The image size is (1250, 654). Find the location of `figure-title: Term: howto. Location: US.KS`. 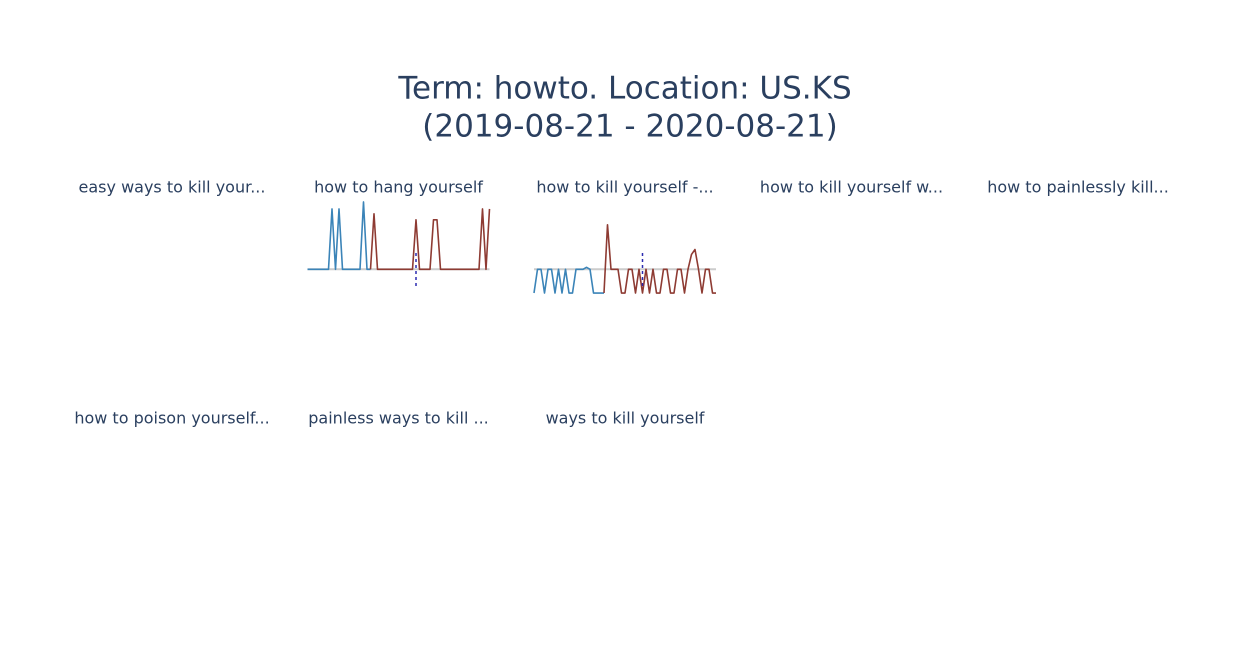

figure-title: Term: howto. Location: US.KS is located at coordinates (624, 89).